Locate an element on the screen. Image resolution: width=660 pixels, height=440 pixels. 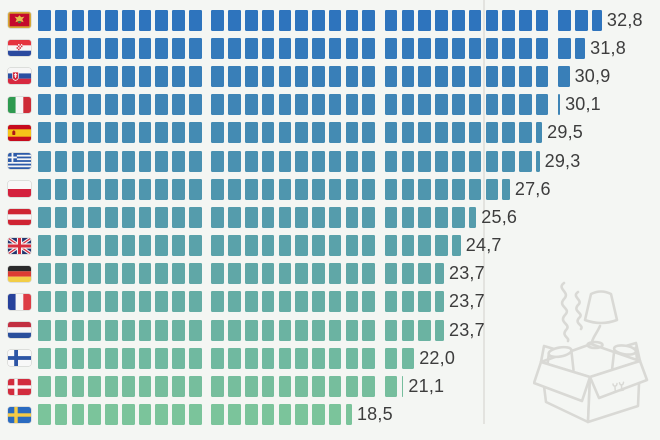
chart-row: 31,8 is located at coordinates (321, 48).